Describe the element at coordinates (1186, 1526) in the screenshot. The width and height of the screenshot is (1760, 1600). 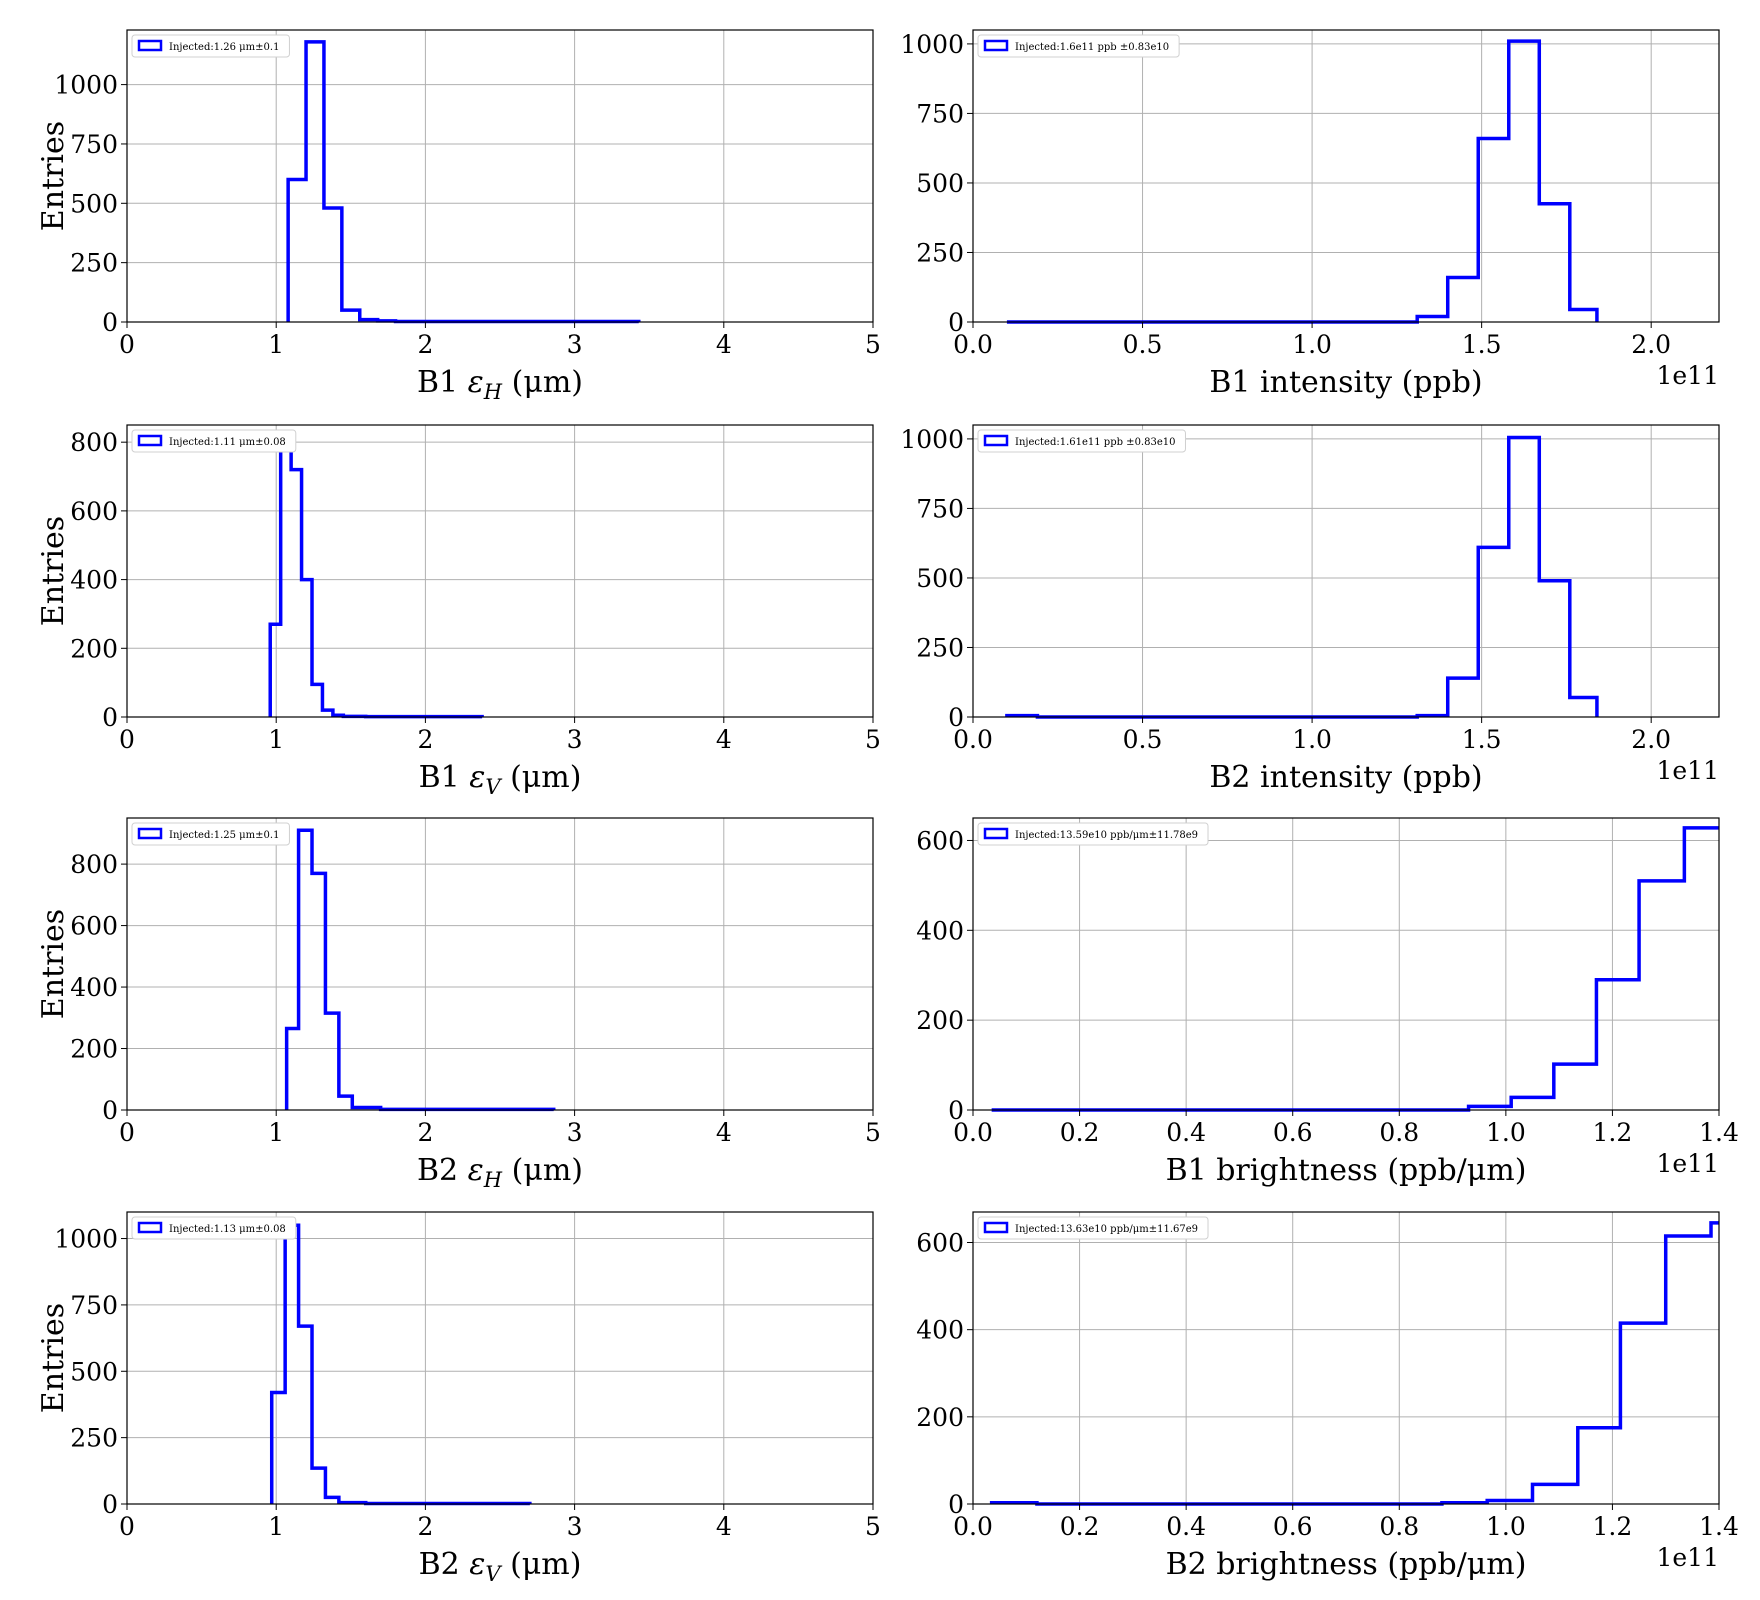
I see `x-tick-label: 0.4` at that location.